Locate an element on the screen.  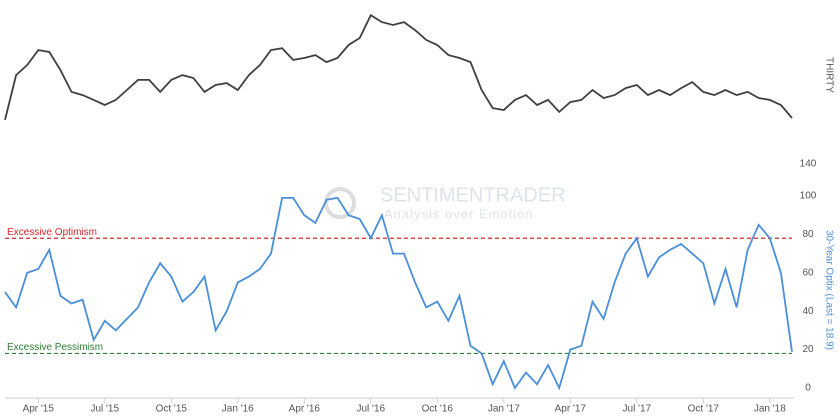
axis-label: THIRTY is located at coordinates (828, 75).